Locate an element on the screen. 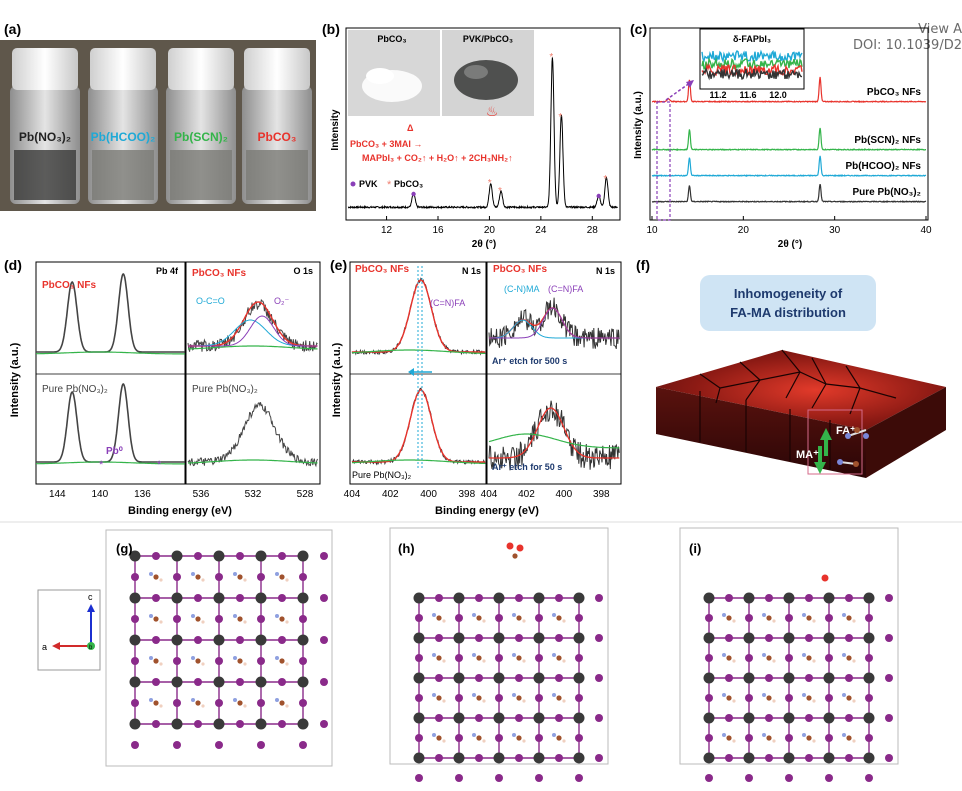 Image resolution: width=962 pixels, height=791 pixels. crystal-structure is located at coordinates (789, 654).